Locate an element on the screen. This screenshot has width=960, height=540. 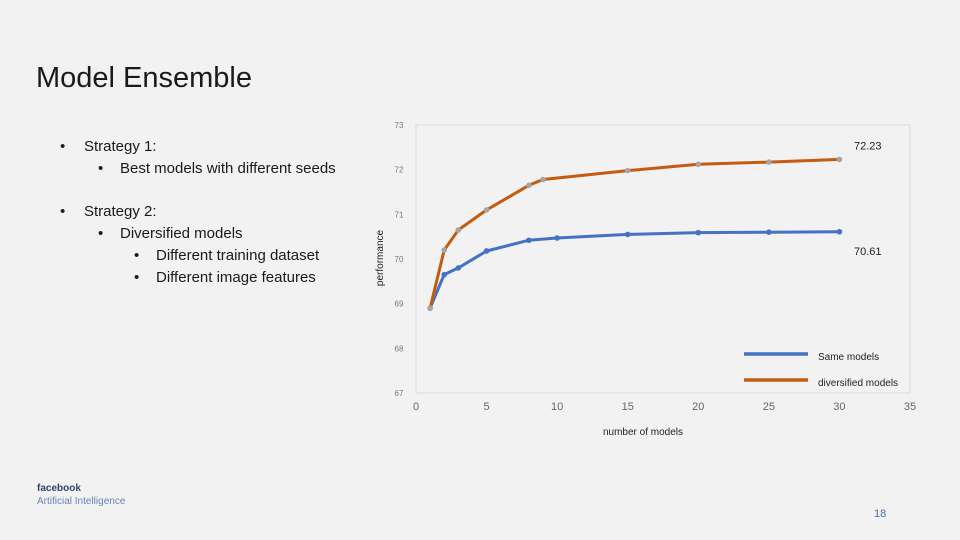
bullet-strategy-2-subitem: • Different image features is located at coordinates (210, 278).